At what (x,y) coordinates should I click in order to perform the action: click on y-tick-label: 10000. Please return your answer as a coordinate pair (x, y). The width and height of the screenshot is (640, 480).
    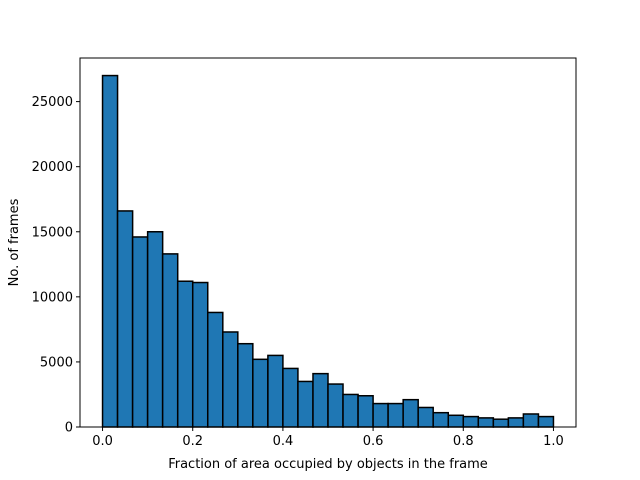
    Looking at the image, I should click on (52, 297).